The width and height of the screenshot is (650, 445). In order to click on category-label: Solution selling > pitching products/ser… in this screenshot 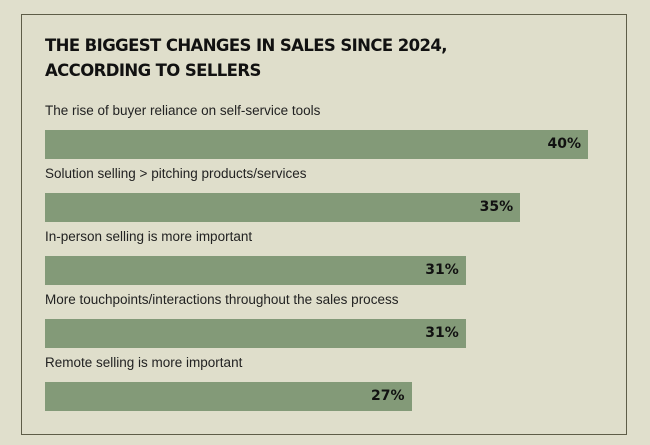, I will do `click(176, 173)`.